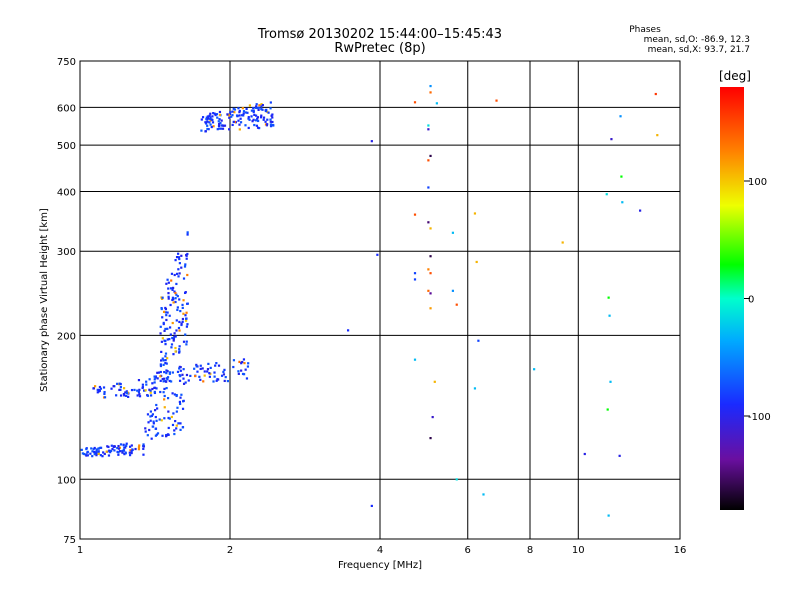 The height and width of the screenshot is (604, 800). What do you see at coordinates (380, 565) in the screenshot?
I see `x-axis-label: Frequency [MHz]` at bounding box center [380, 565].